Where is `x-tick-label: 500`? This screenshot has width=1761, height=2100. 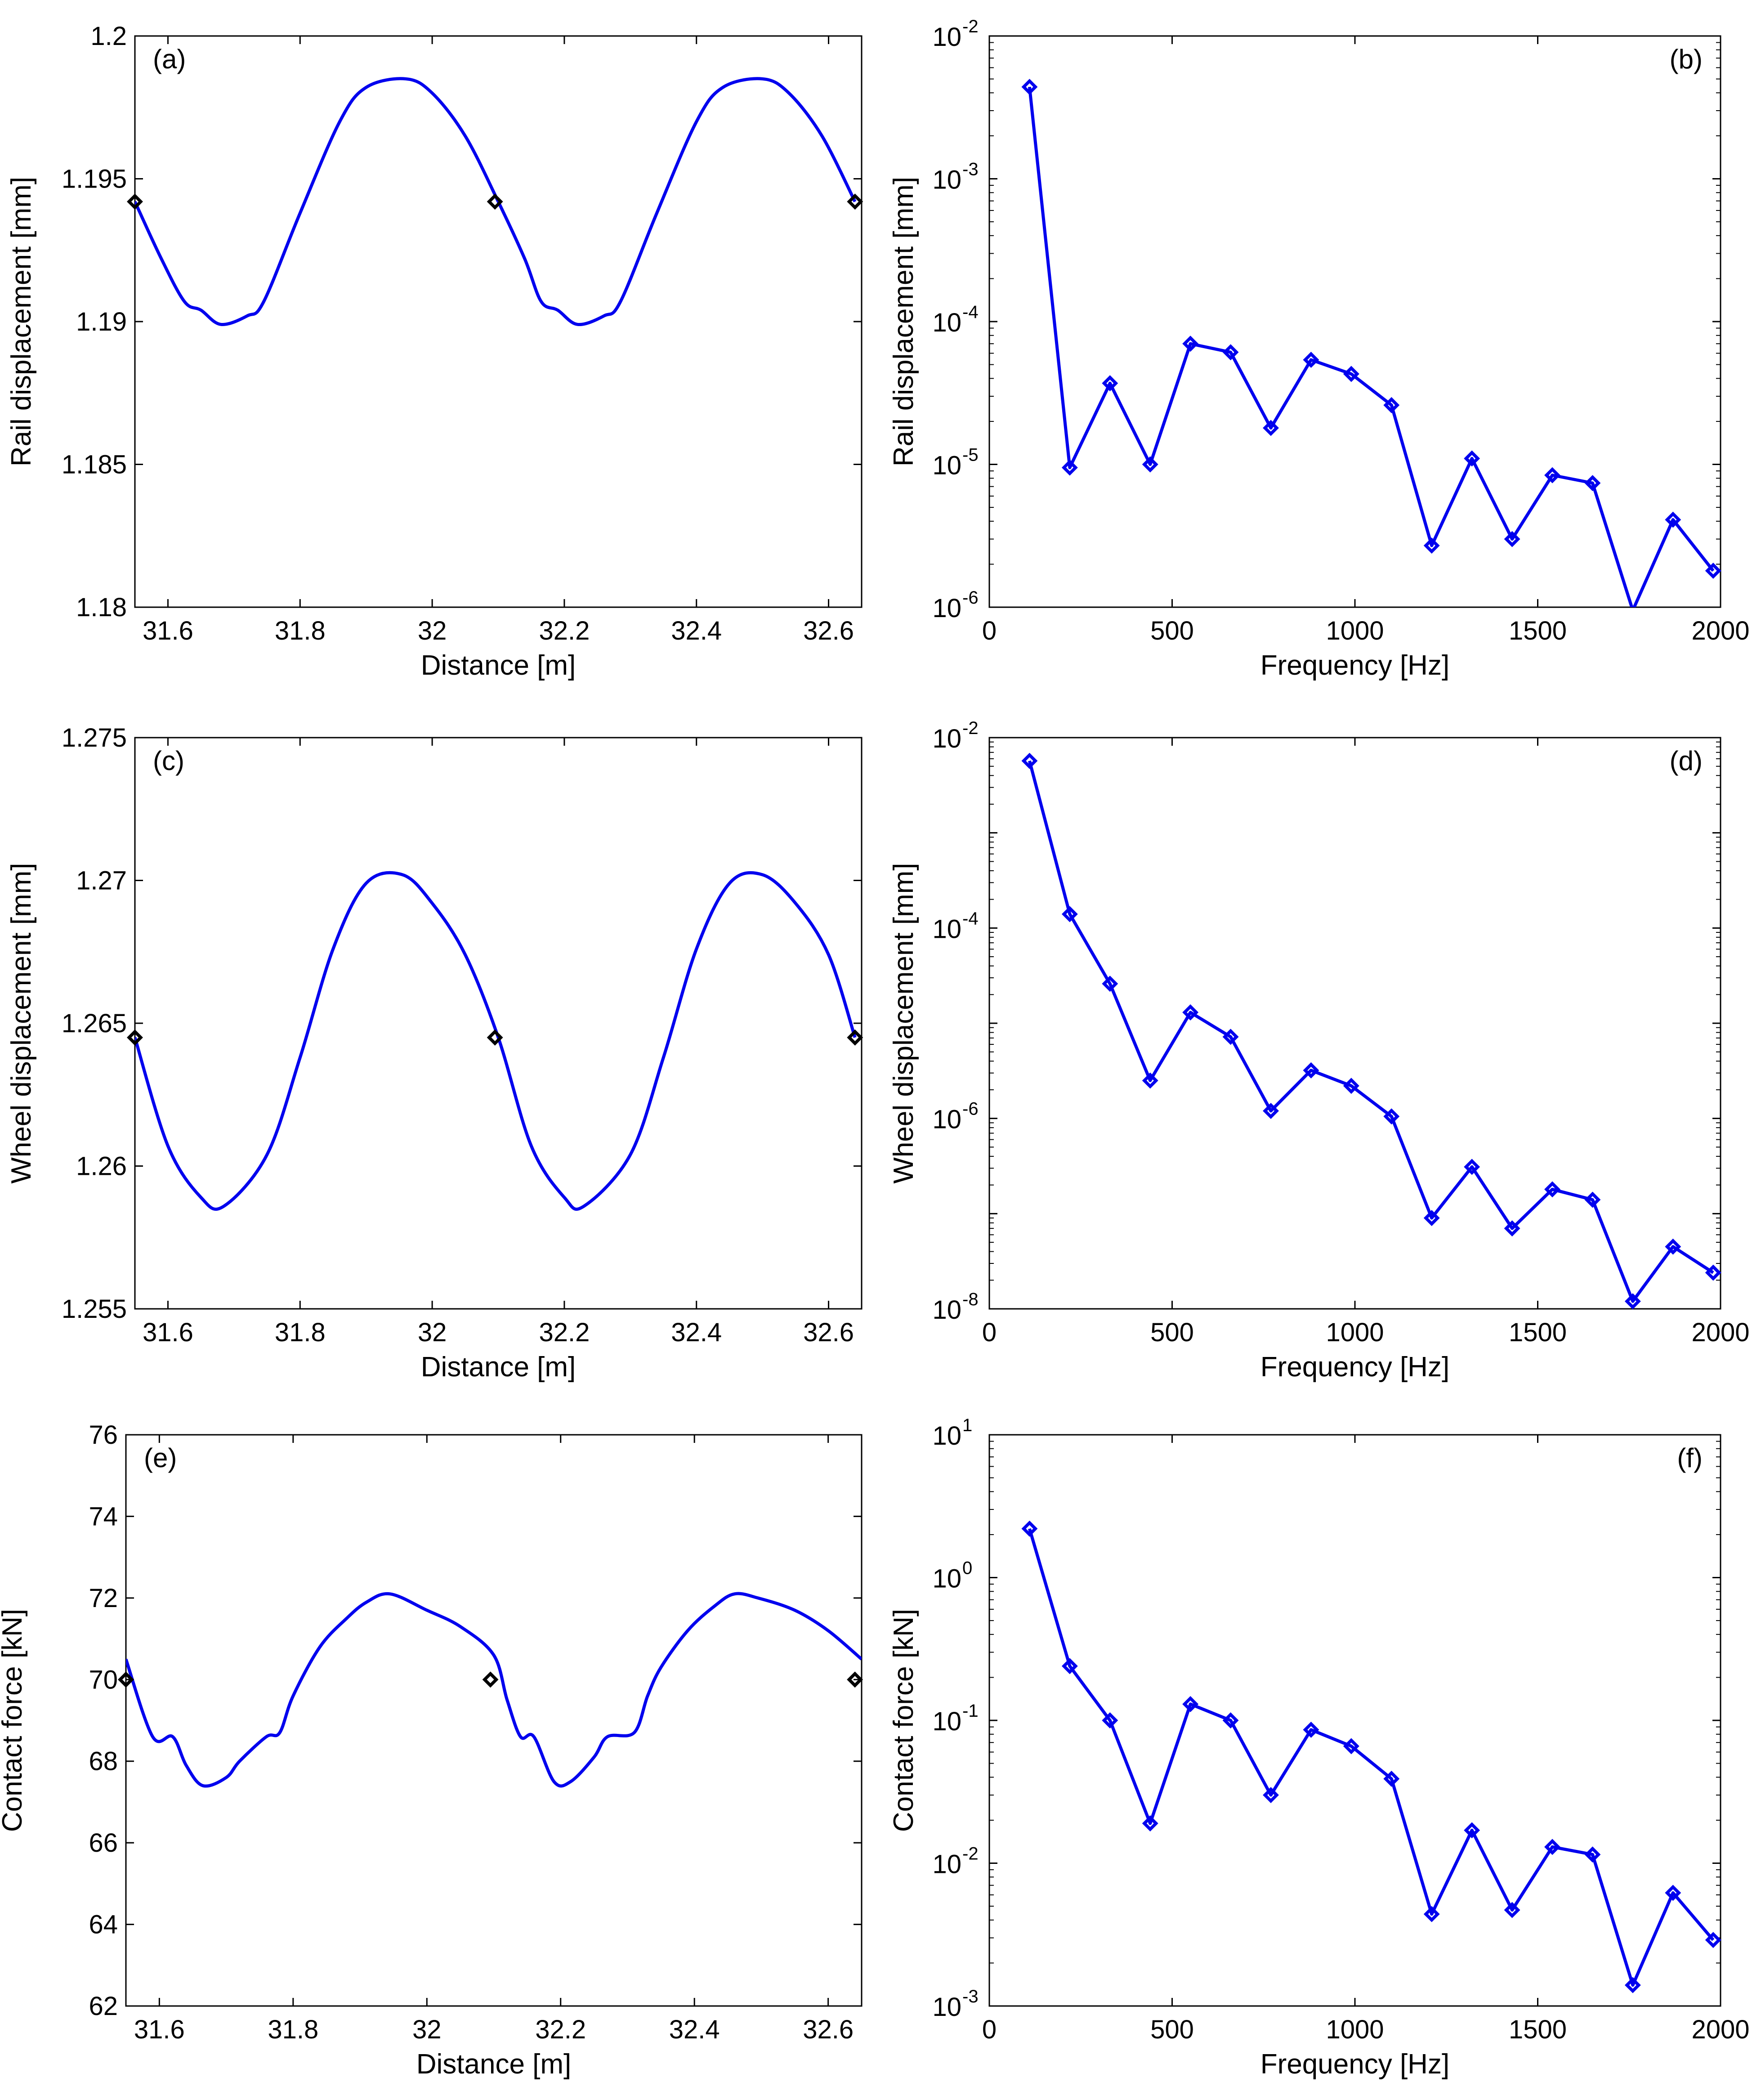
x-tick-label: 500 is located at coordinates (1172, 630).